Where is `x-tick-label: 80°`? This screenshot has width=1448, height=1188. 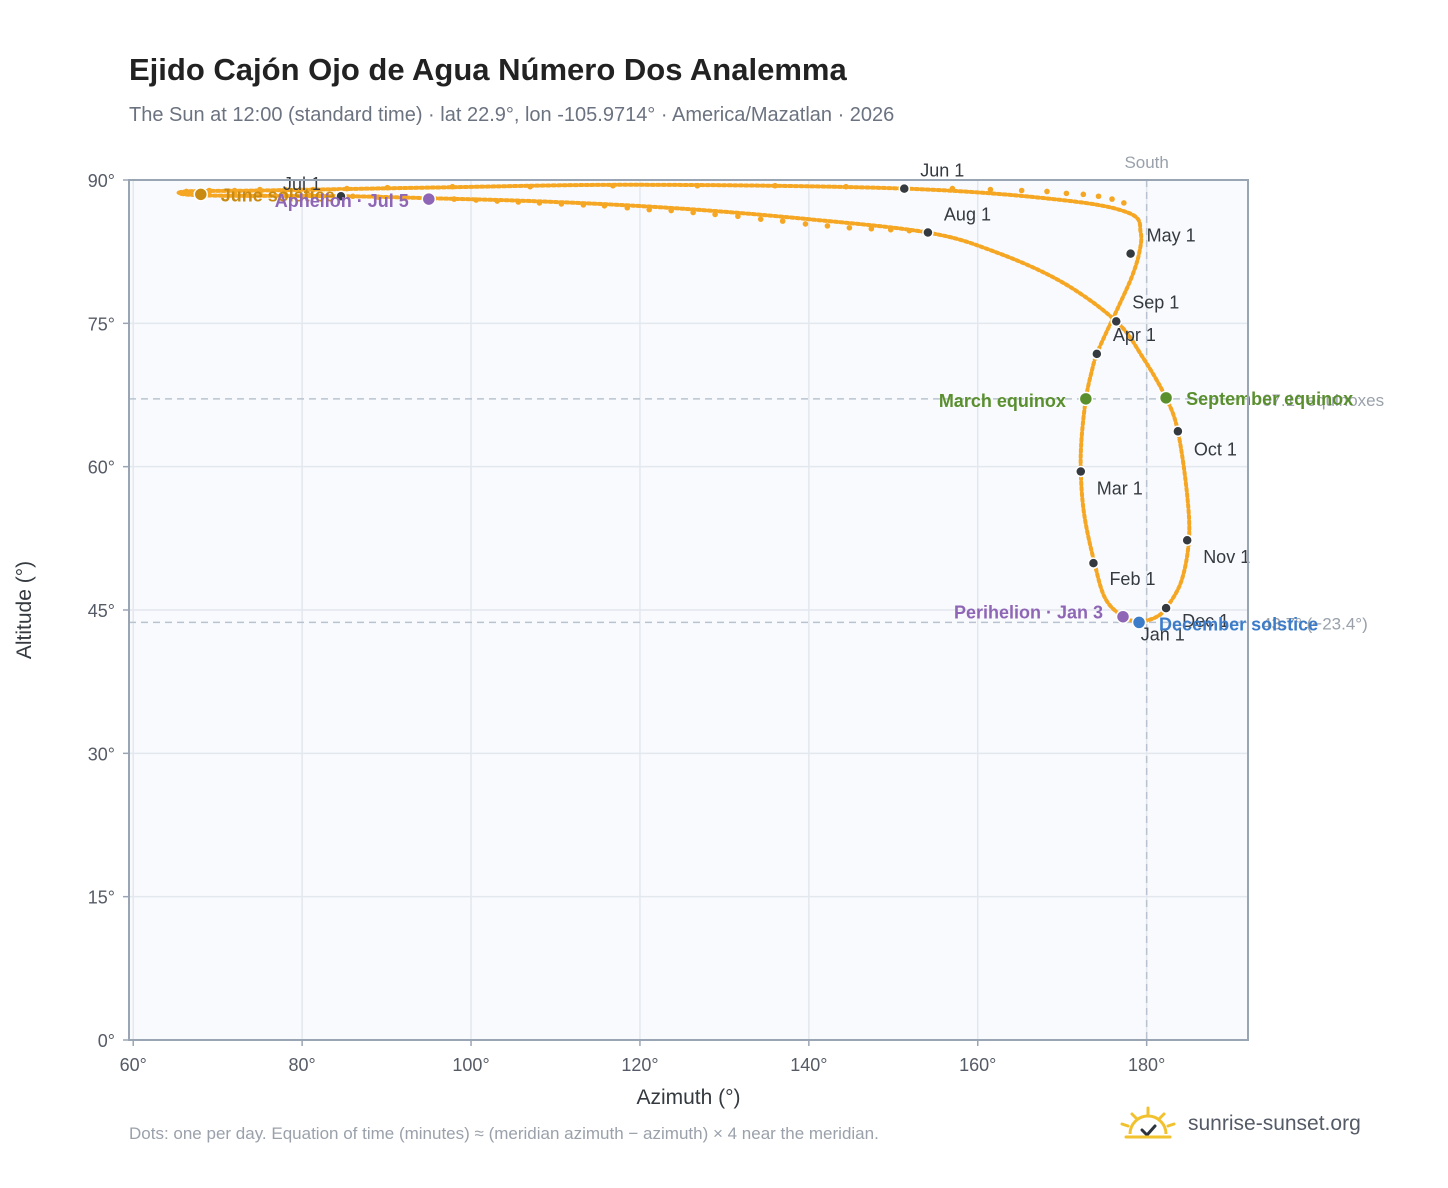 x-tick-label: 80° is located at coordinates (302, 1065).